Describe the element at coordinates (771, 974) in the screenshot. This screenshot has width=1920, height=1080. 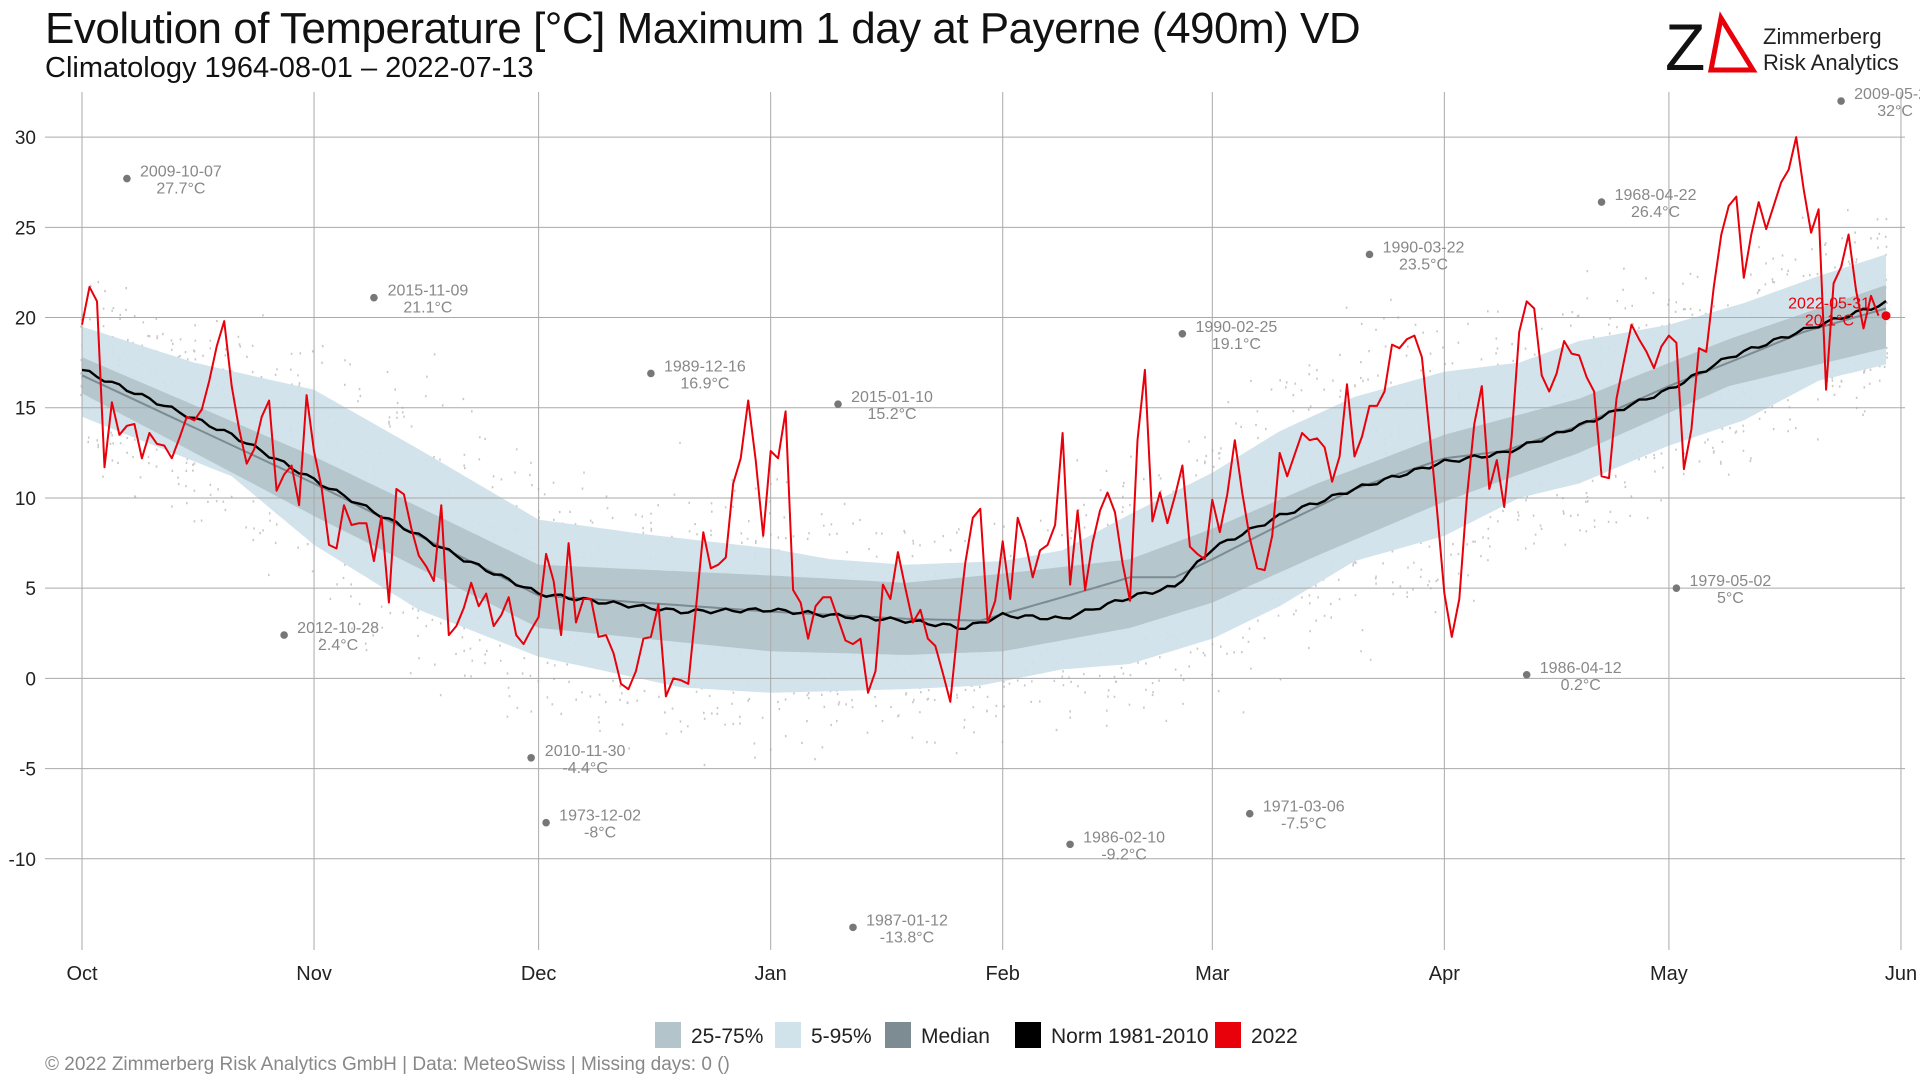
I see `x-tick-label: Jan` at that location.